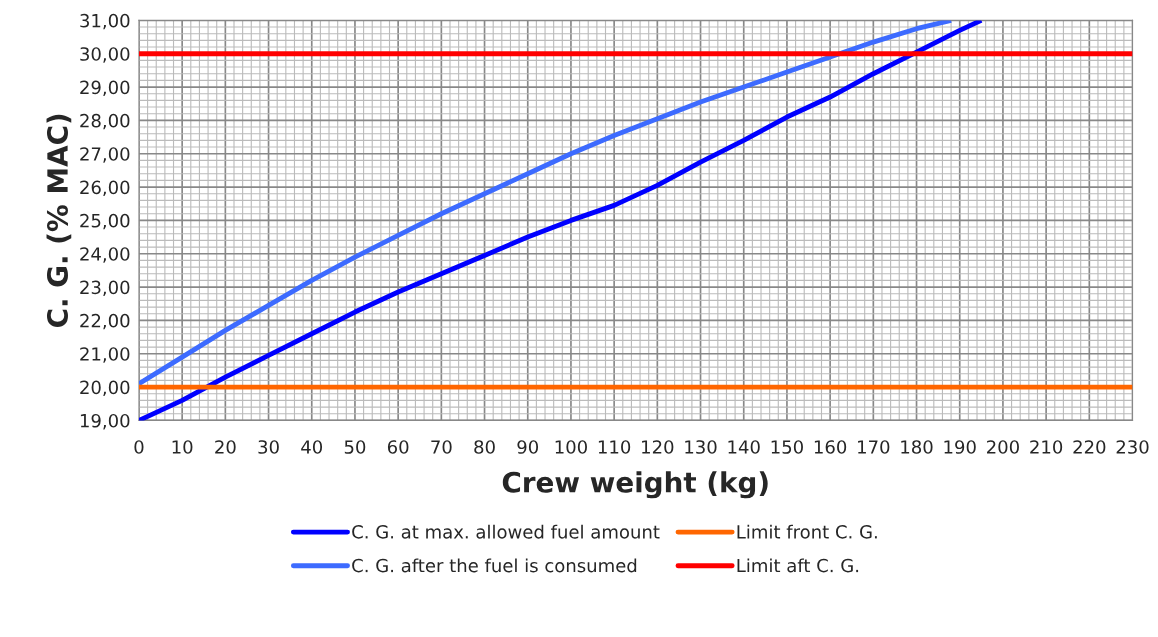  I want to click on x-tick-label: 80, so click(484, 447).